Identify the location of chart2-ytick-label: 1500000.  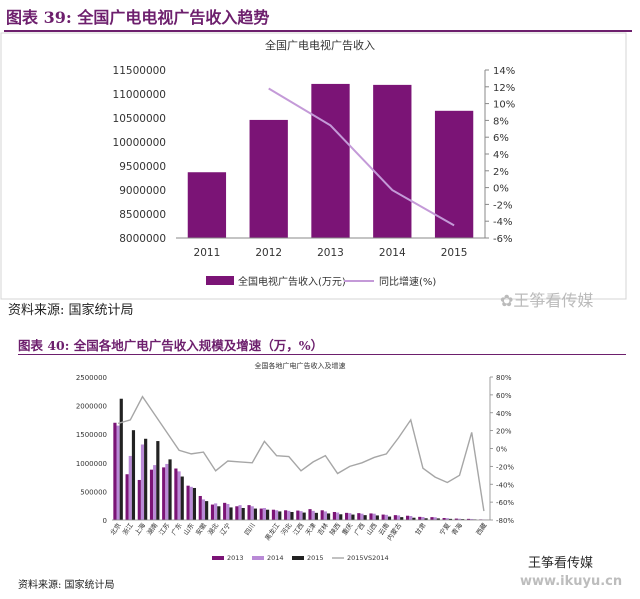
(91, 435).